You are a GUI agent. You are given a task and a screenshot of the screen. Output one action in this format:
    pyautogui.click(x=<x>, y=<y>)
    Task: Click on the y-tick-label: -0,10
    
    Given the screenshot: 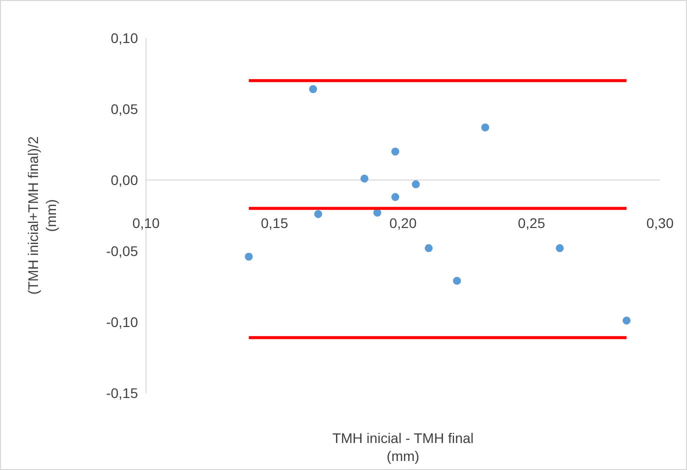 What is the action you would take?
    pyautogui.click(x=122, y=322)
    